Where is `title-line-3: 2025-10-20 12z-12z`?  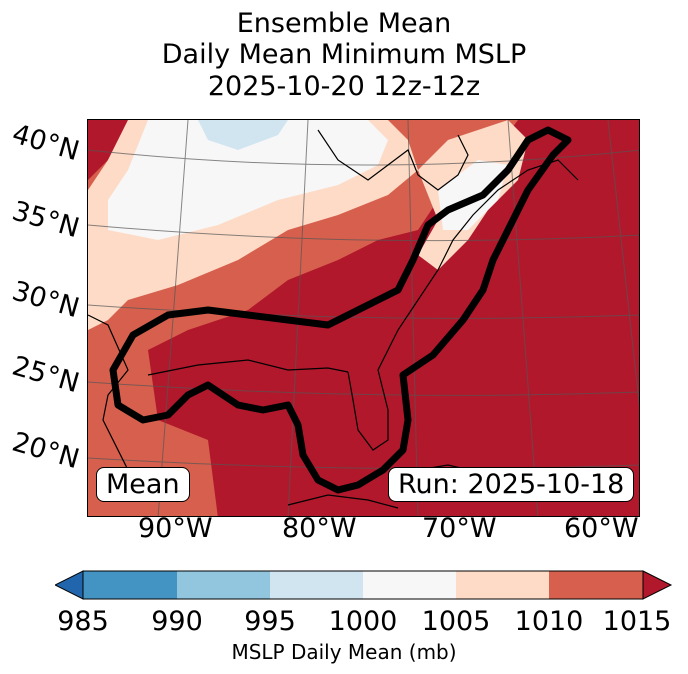 title-line-3: 2025-10-20 12z-12z is located at coordinates (344, 86).